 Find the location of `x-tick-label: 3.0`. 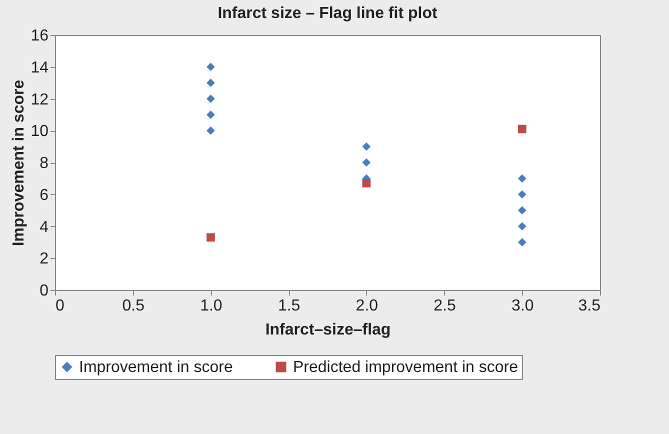

x-tick-label: 3.0 is located at coordinates (523, 306).